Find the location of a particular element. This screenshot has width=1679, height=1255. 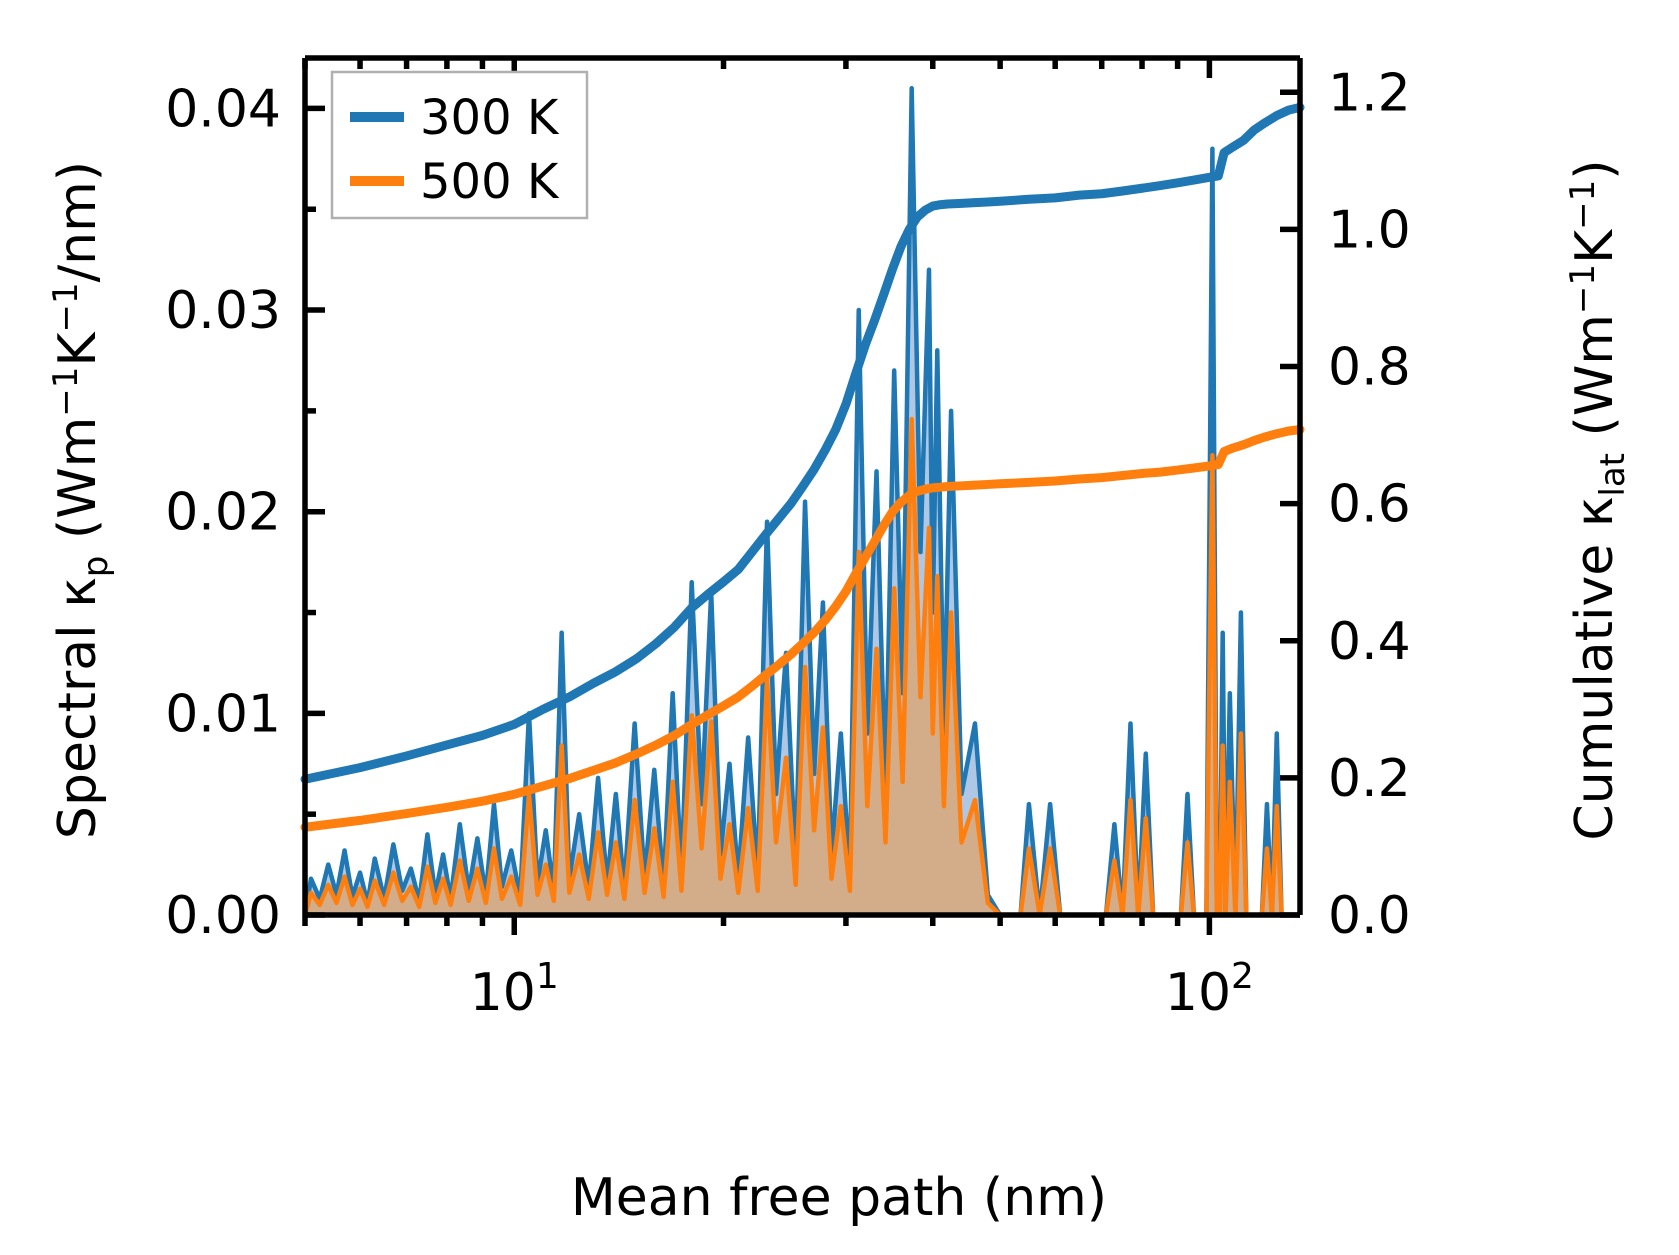

y-left-tick-label: 0.01 is located at coordinates (223, 714).